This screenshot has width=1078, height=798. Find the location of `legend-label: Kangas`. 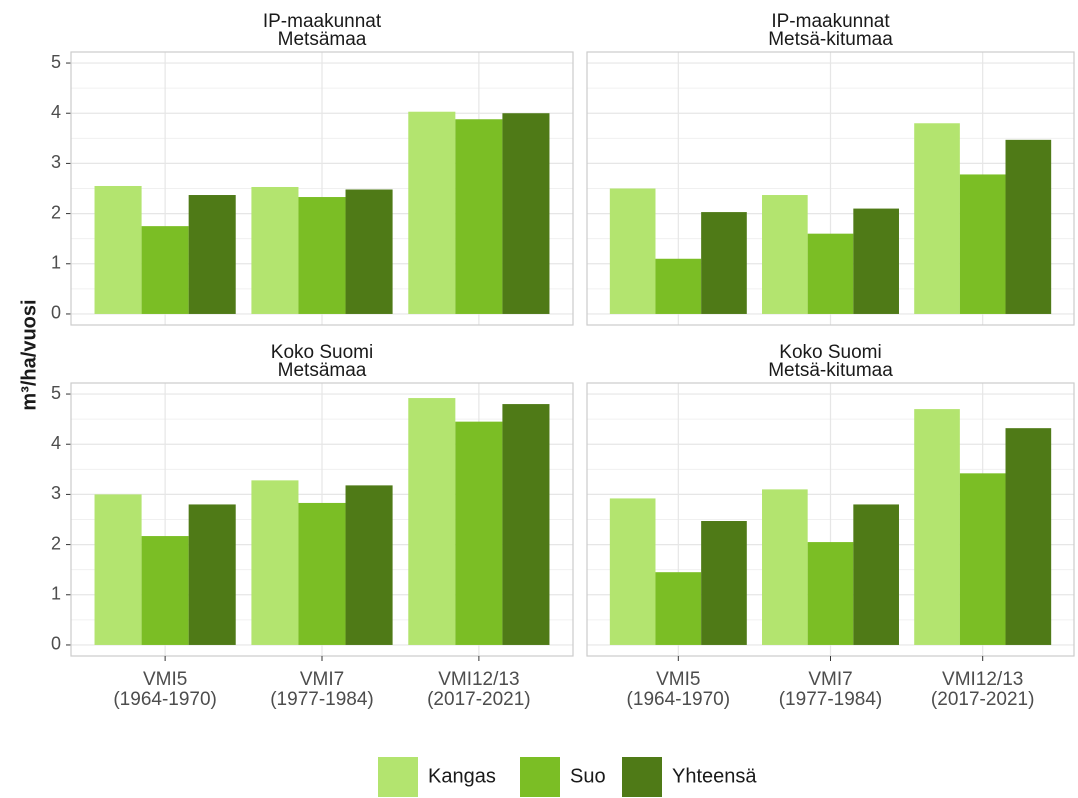

legend-label: Kangas is located at coordinates (462, 776).